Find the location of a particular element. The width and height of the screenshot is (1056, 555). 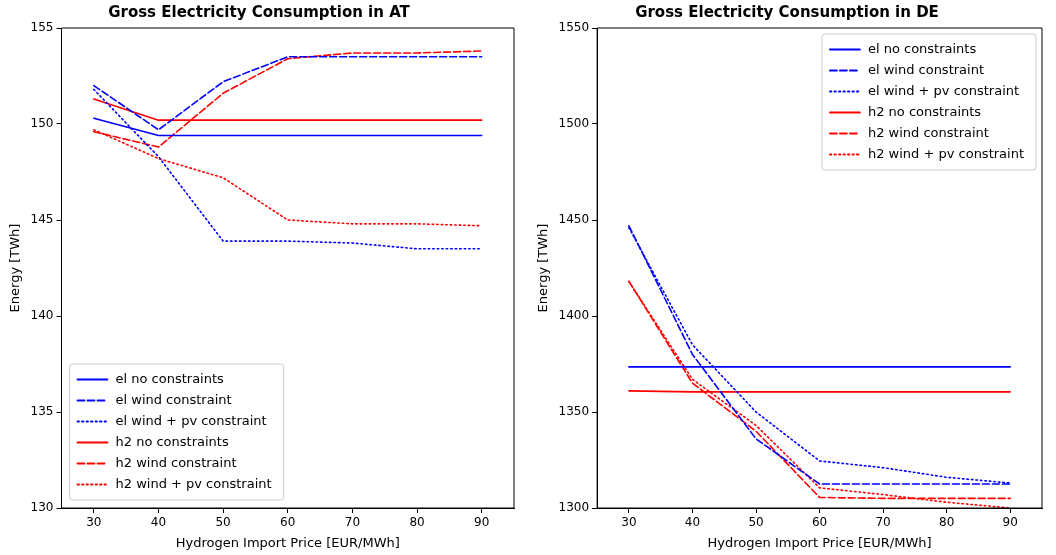

y-tick-label: 135 is located at coordinates (42, 411).